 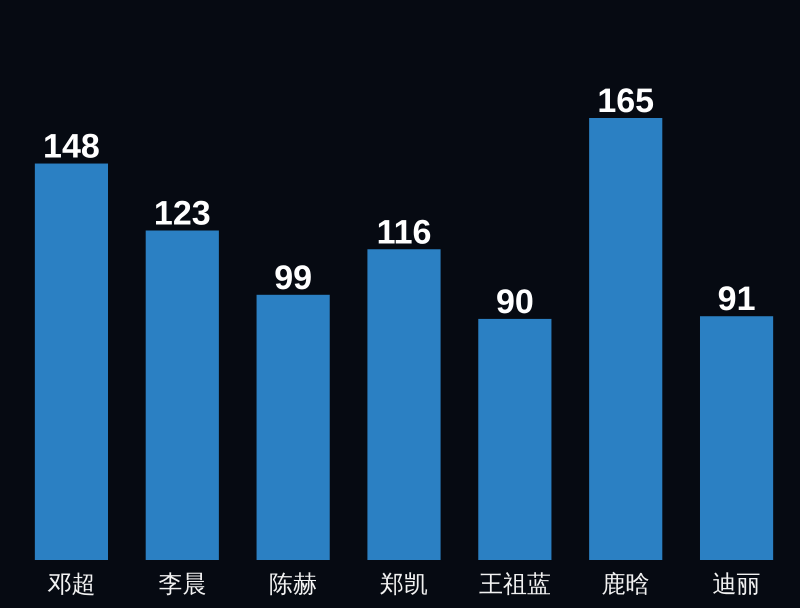 I want to click on data-label: 99, so click(x=293, y=277).